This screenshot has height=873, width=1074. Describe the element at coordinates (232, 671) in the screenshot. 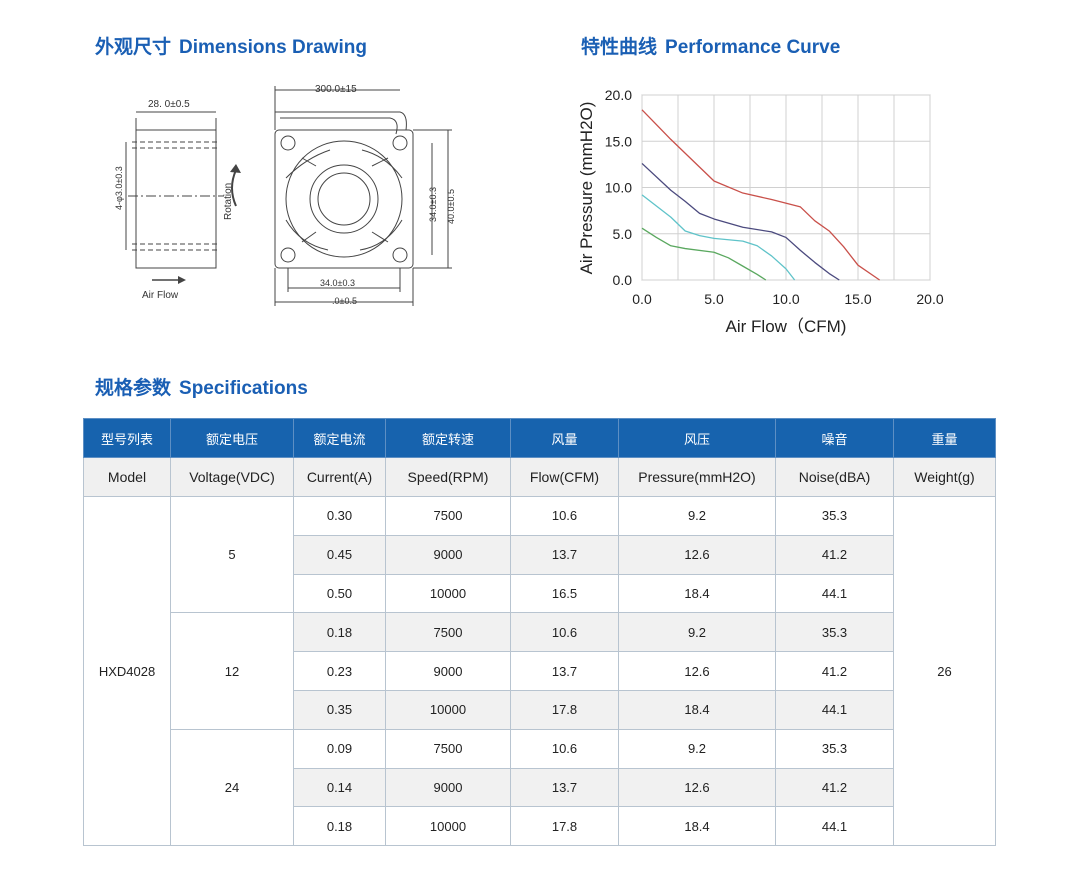

I see `voltage-cell: 12` at that location.